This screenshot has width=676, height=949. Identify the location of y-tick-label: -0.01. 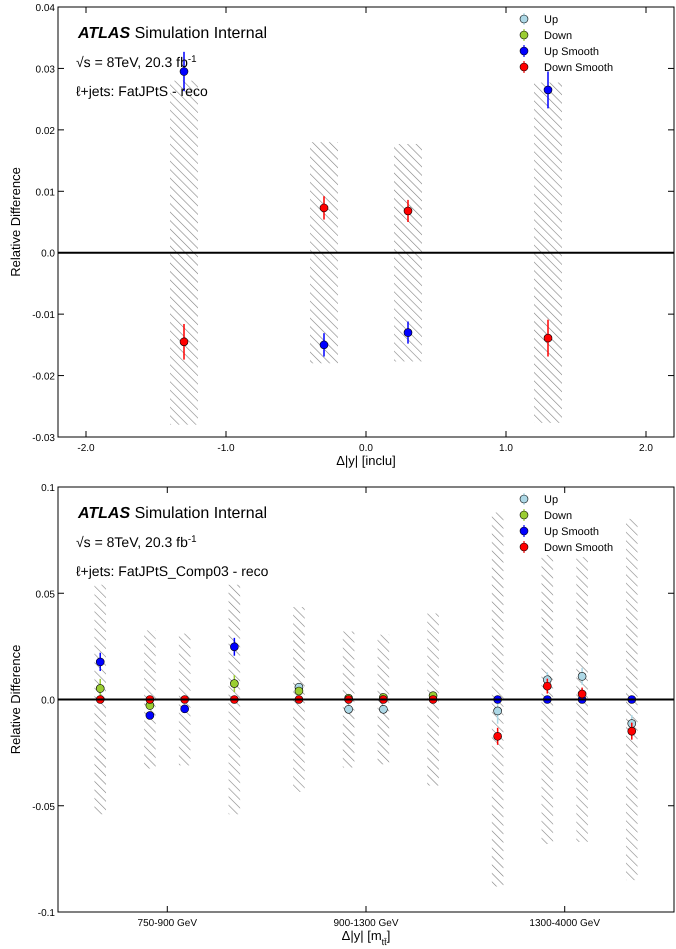
(44, 316).